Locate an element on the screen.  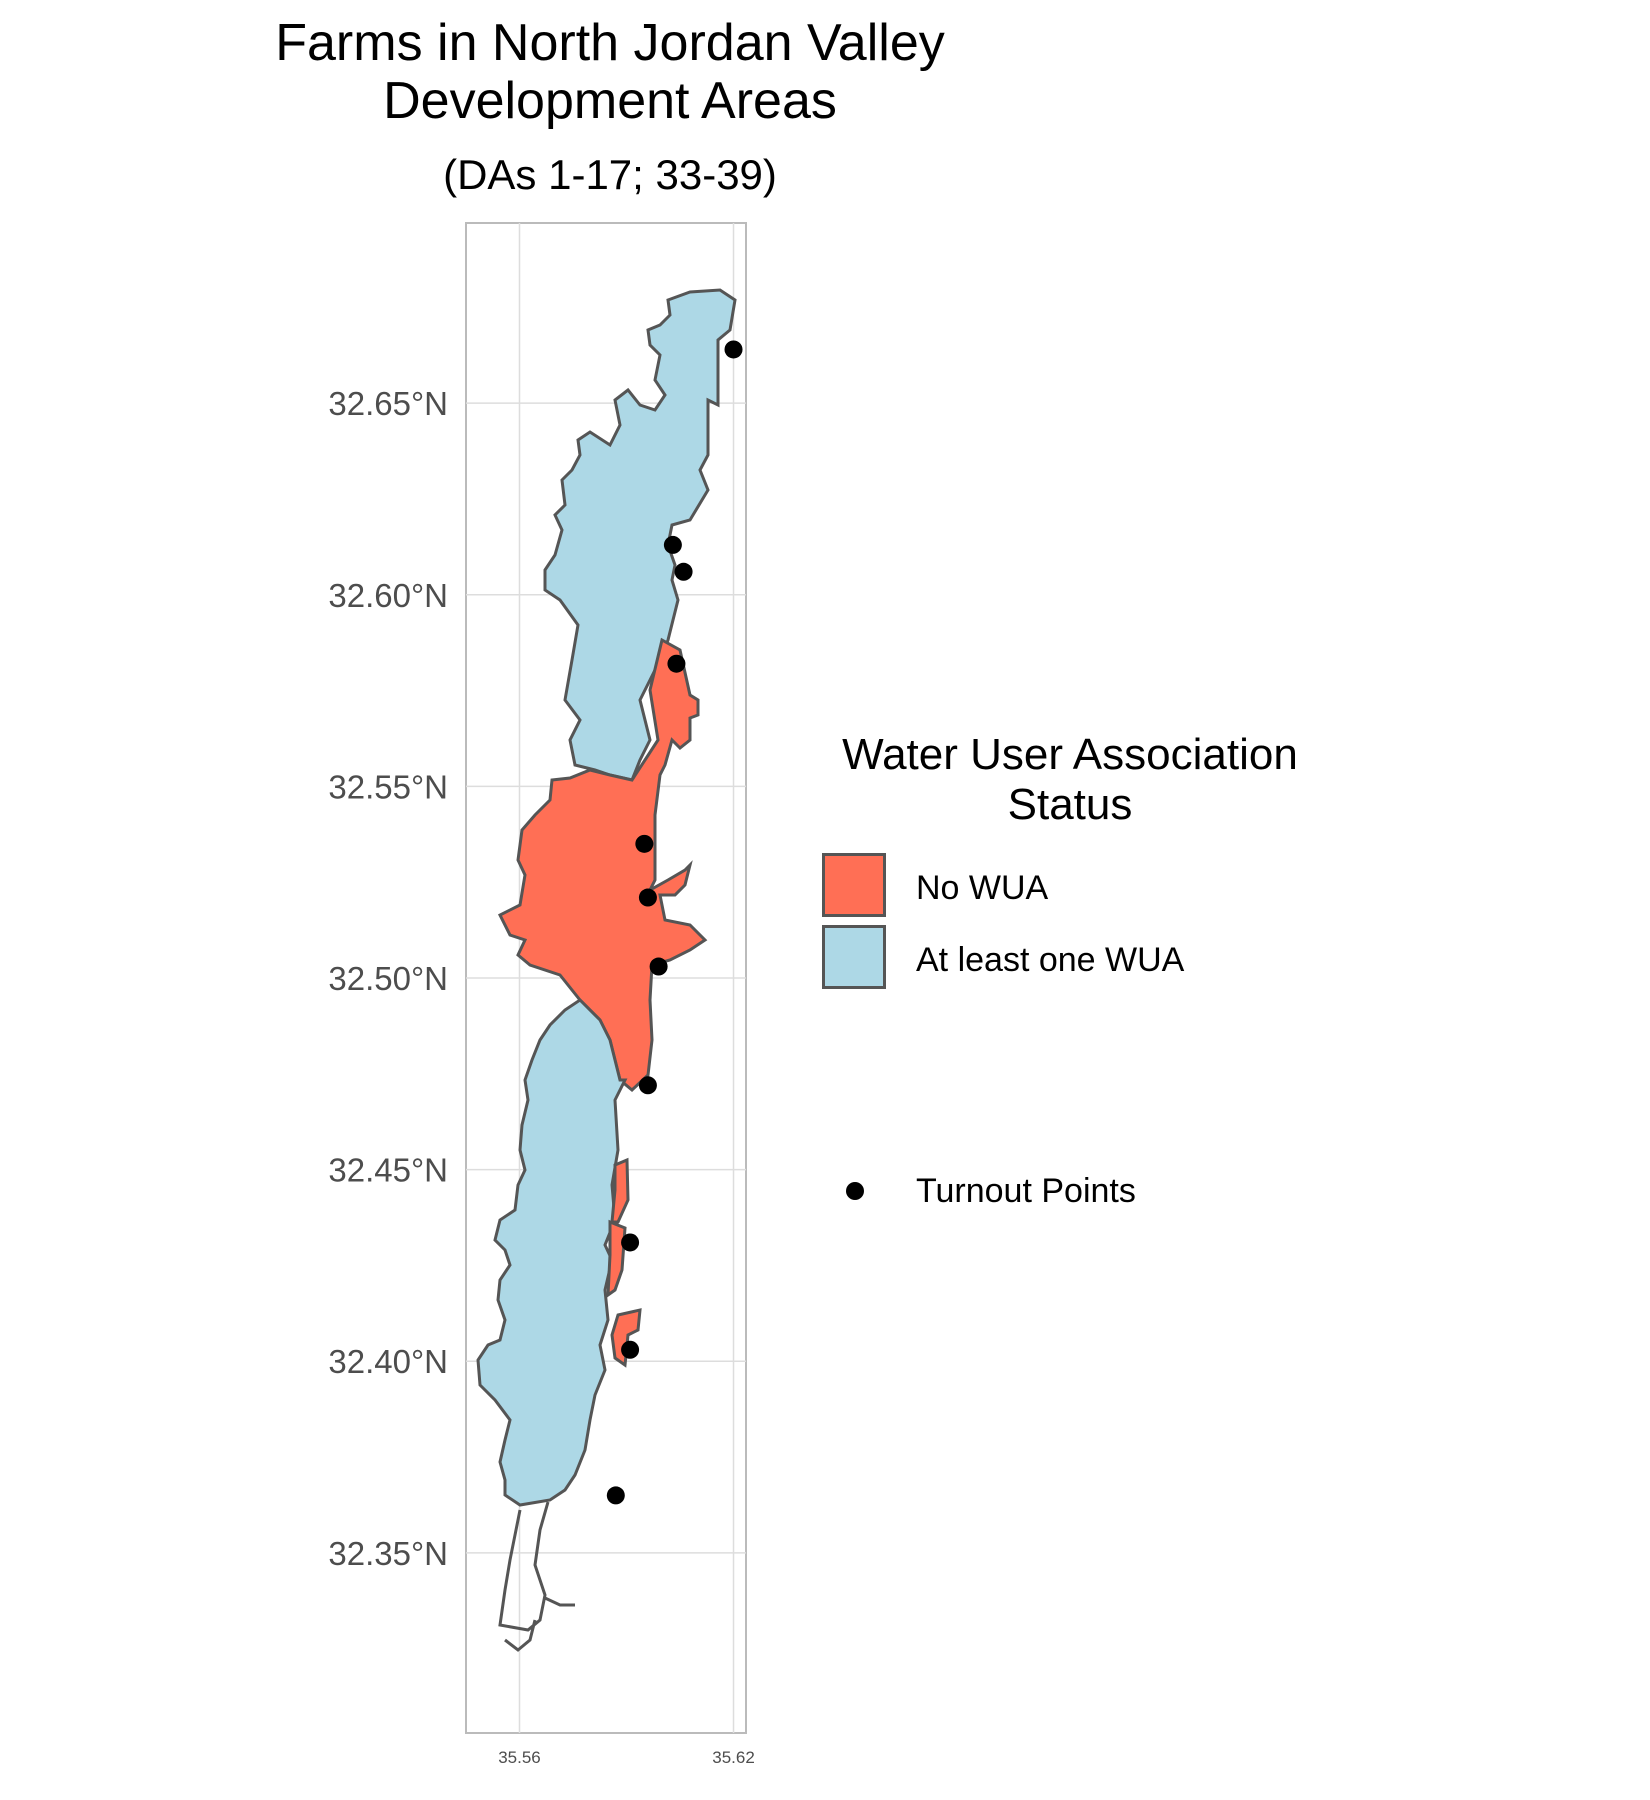
map-title-line2: Development Areas is located at coordinates (610, 101).